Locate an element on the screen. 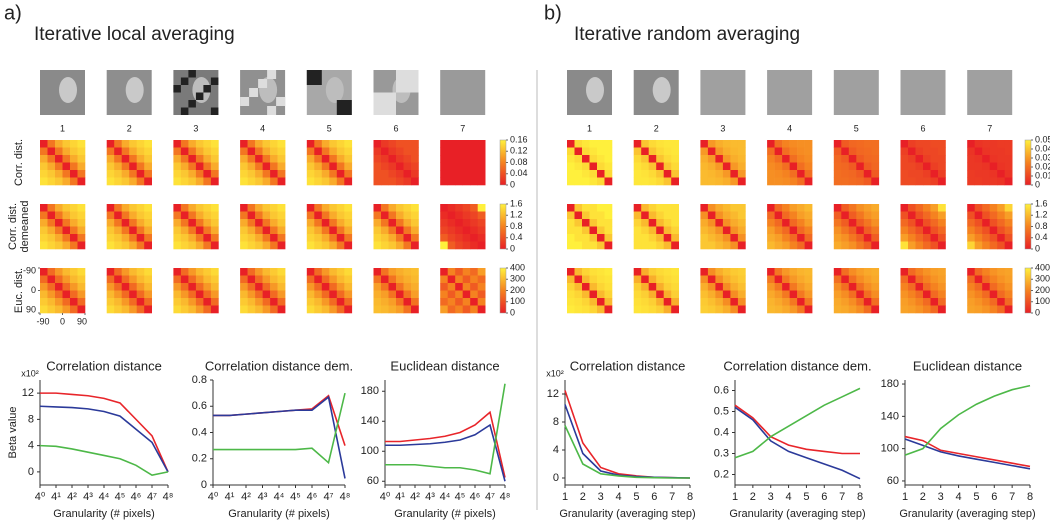 This screenshot has width=1050, height=524. x-axis-label: Granularity (averaging step) is located at coordinates (627, 514).